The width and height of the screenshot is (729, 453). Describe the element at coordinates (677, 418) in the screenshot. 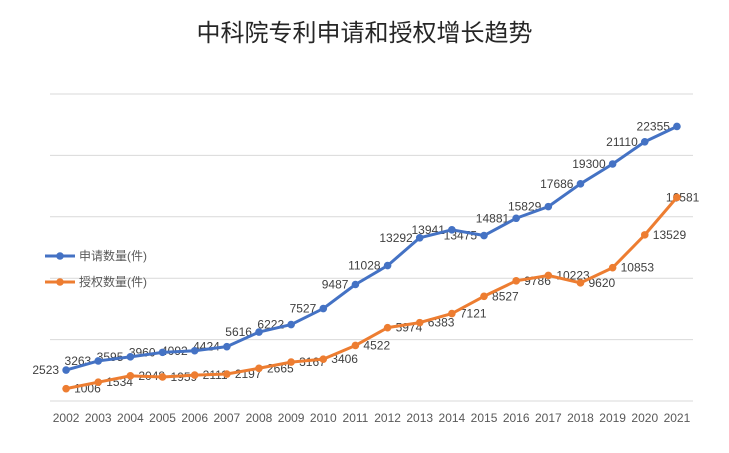

I see `x-axis-label: 2021` at that location.